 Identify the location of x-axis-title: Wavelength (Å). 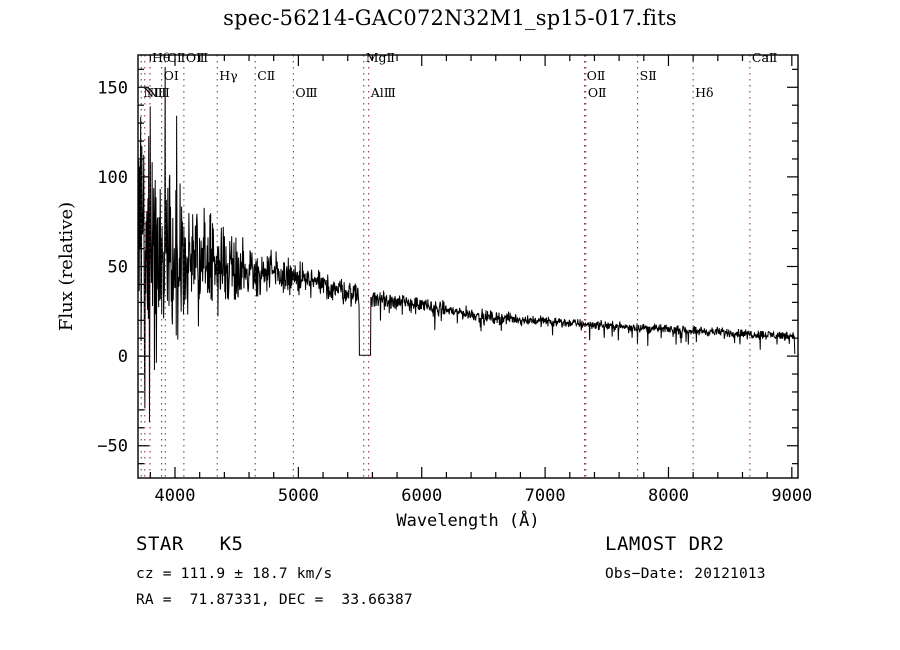
(467, 520).